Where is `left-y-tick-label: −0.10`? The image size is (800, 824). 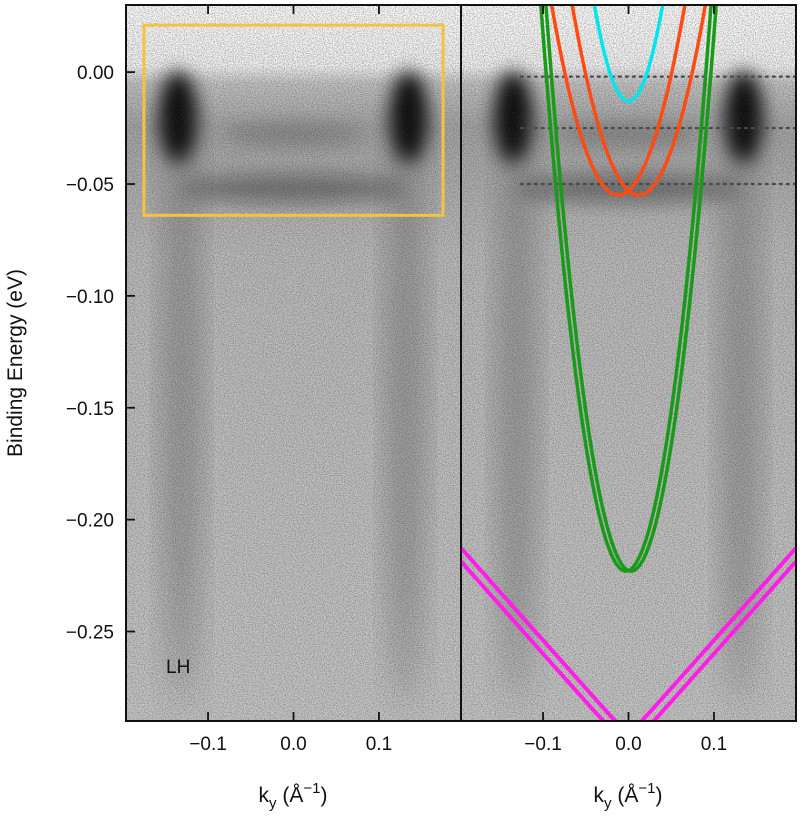 left-y-tick-label: −0.10 is located at coordinates (90, 297).